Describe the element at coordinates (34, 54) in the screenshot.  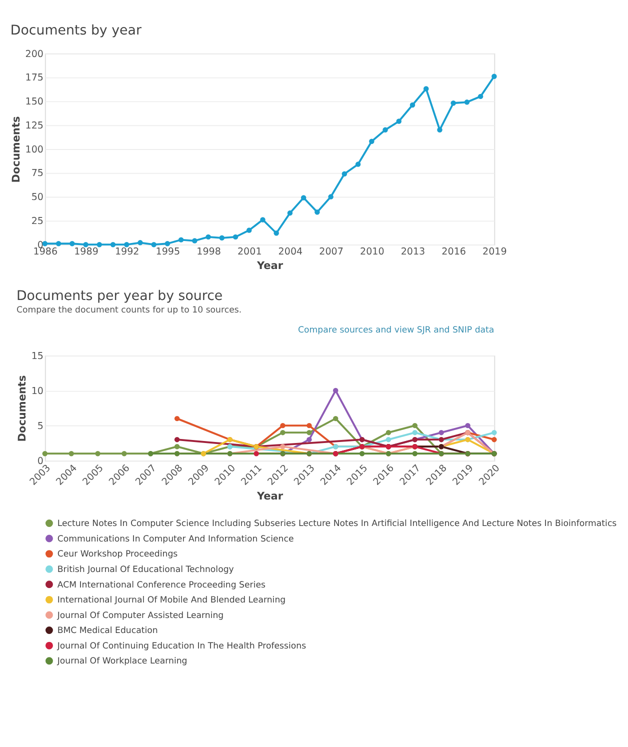
I see `y-tick-label: 200` at that location.